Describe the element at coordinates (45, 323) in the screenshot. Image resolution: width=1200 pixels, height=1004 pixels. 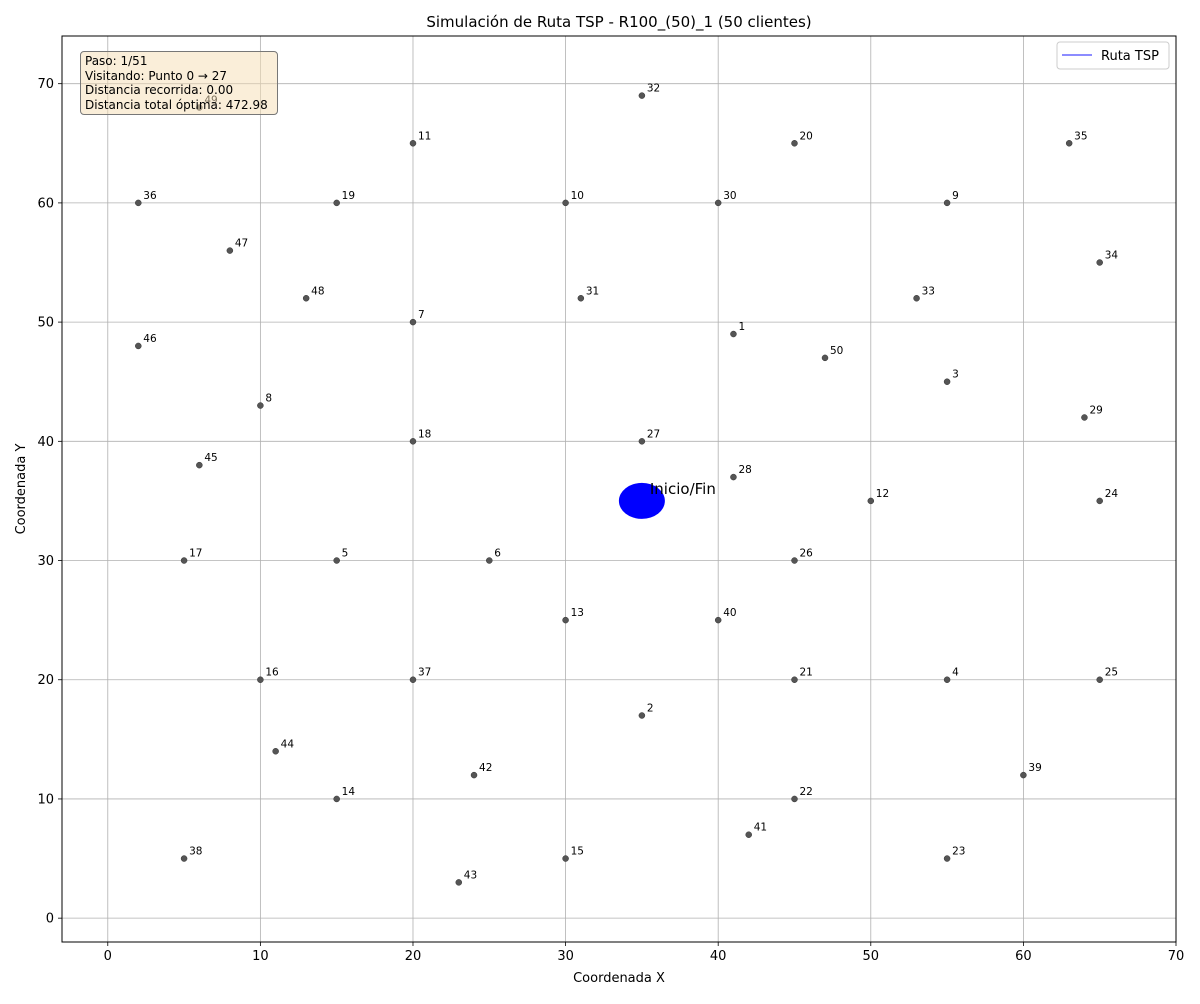
I see `y-tick-label: 50` at that location.